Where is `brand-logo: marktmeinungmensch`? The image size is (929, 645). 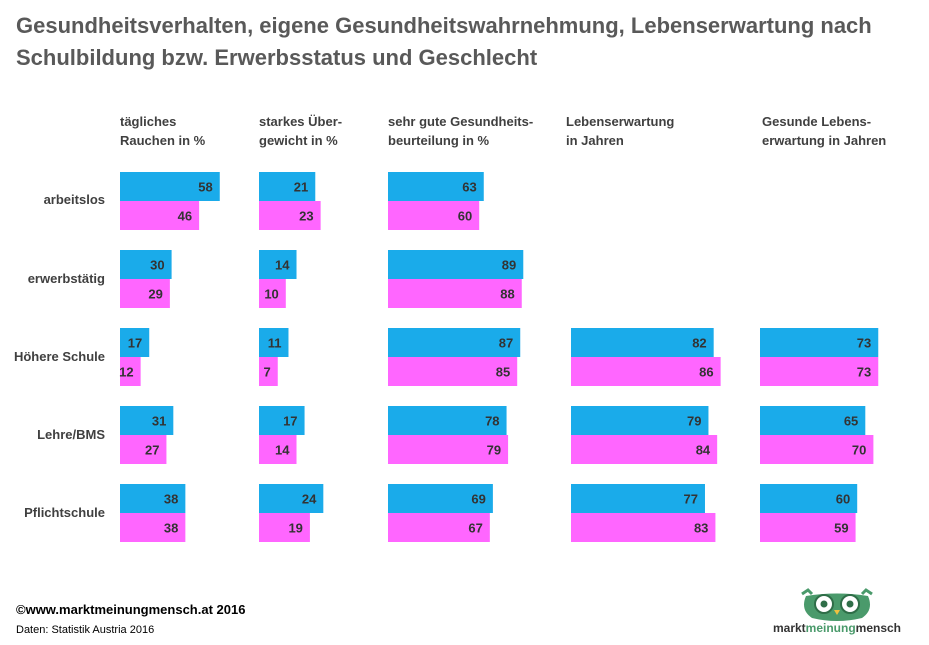
brand-logo: marktmeinungmensch is located at coordinates (837, 613).